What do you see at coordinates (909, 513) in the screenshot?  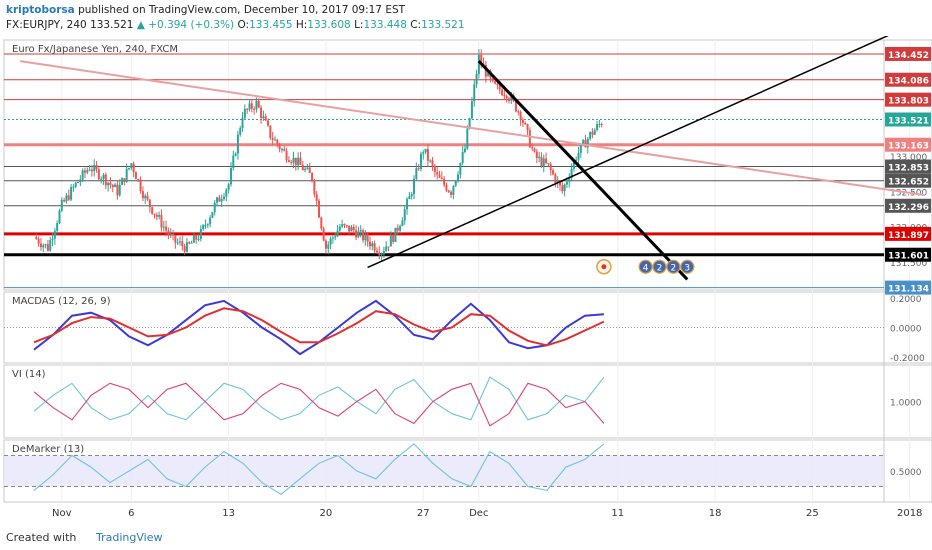 I see `x-tick-label: 2018` at bounding box center [909, 513].